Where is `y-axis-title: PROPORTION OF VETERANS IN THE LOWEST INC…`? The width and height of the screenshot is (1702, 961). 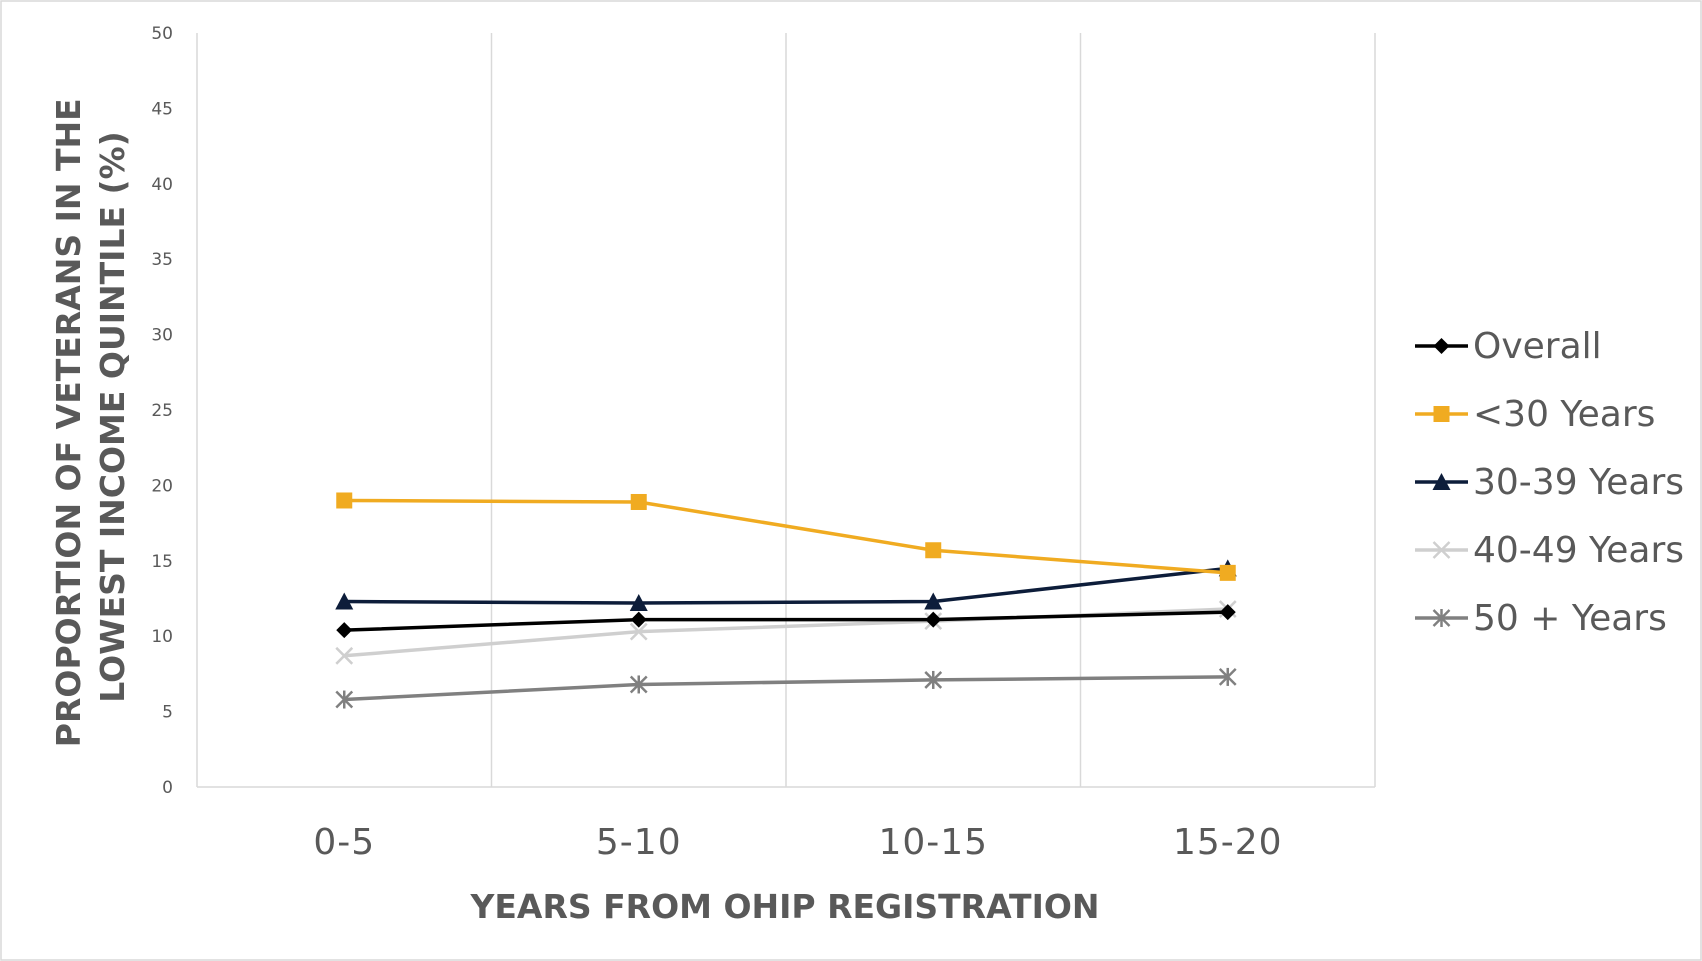
y-axis-title: PROPORTION OF VETERANS IN THE LOWEST INC… is located at coordinates (90, 417).